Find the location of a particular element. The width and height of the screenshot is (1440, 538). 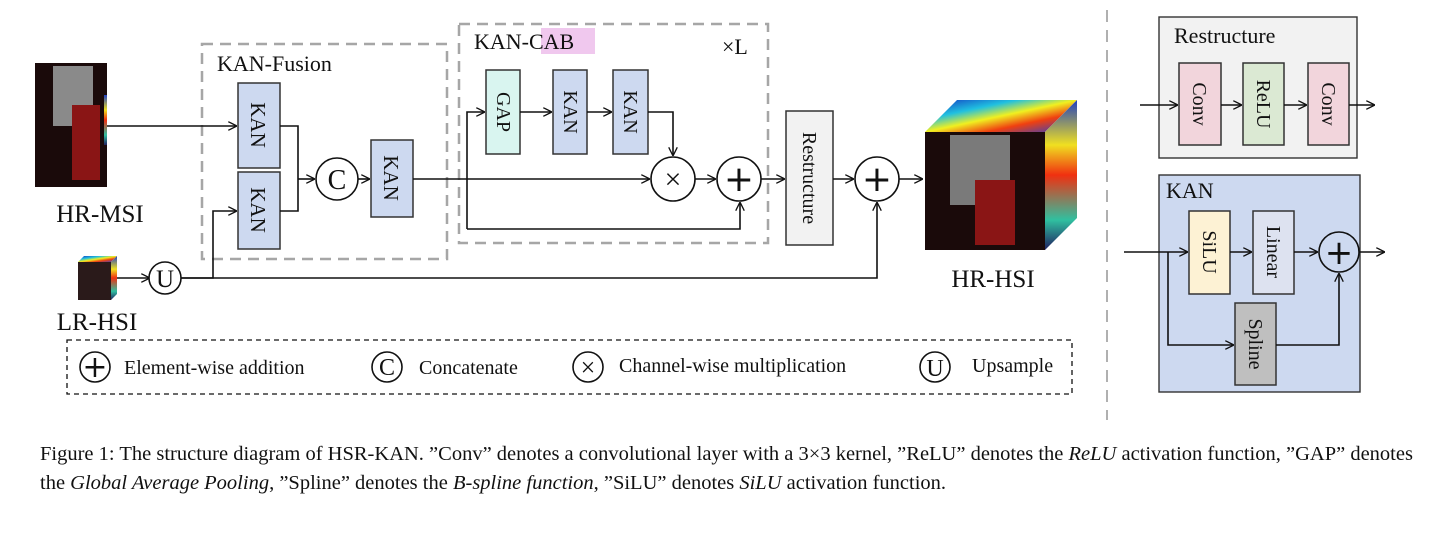

relu-block is located at coordinates (1263, 104).